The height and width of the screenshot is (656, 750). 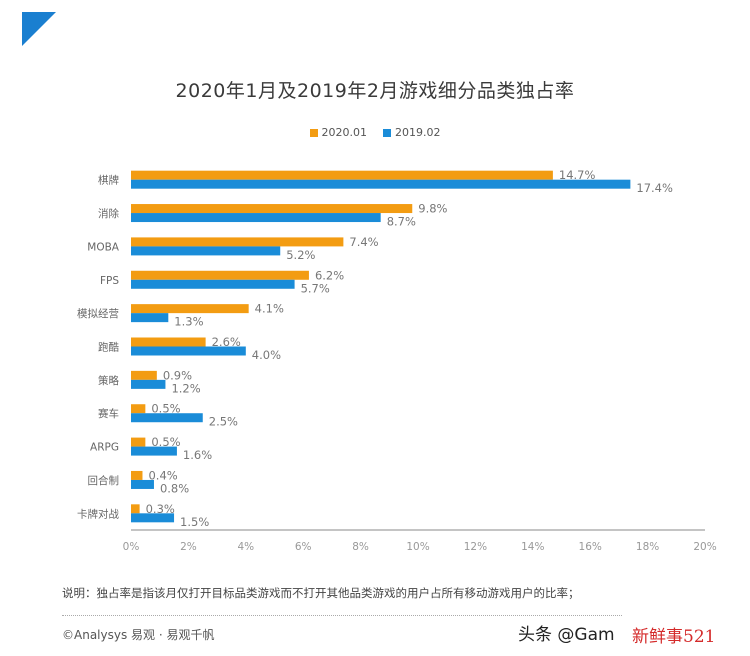 I want to click on legend-label-2020: 2020.01, so click(x=344, y=132).